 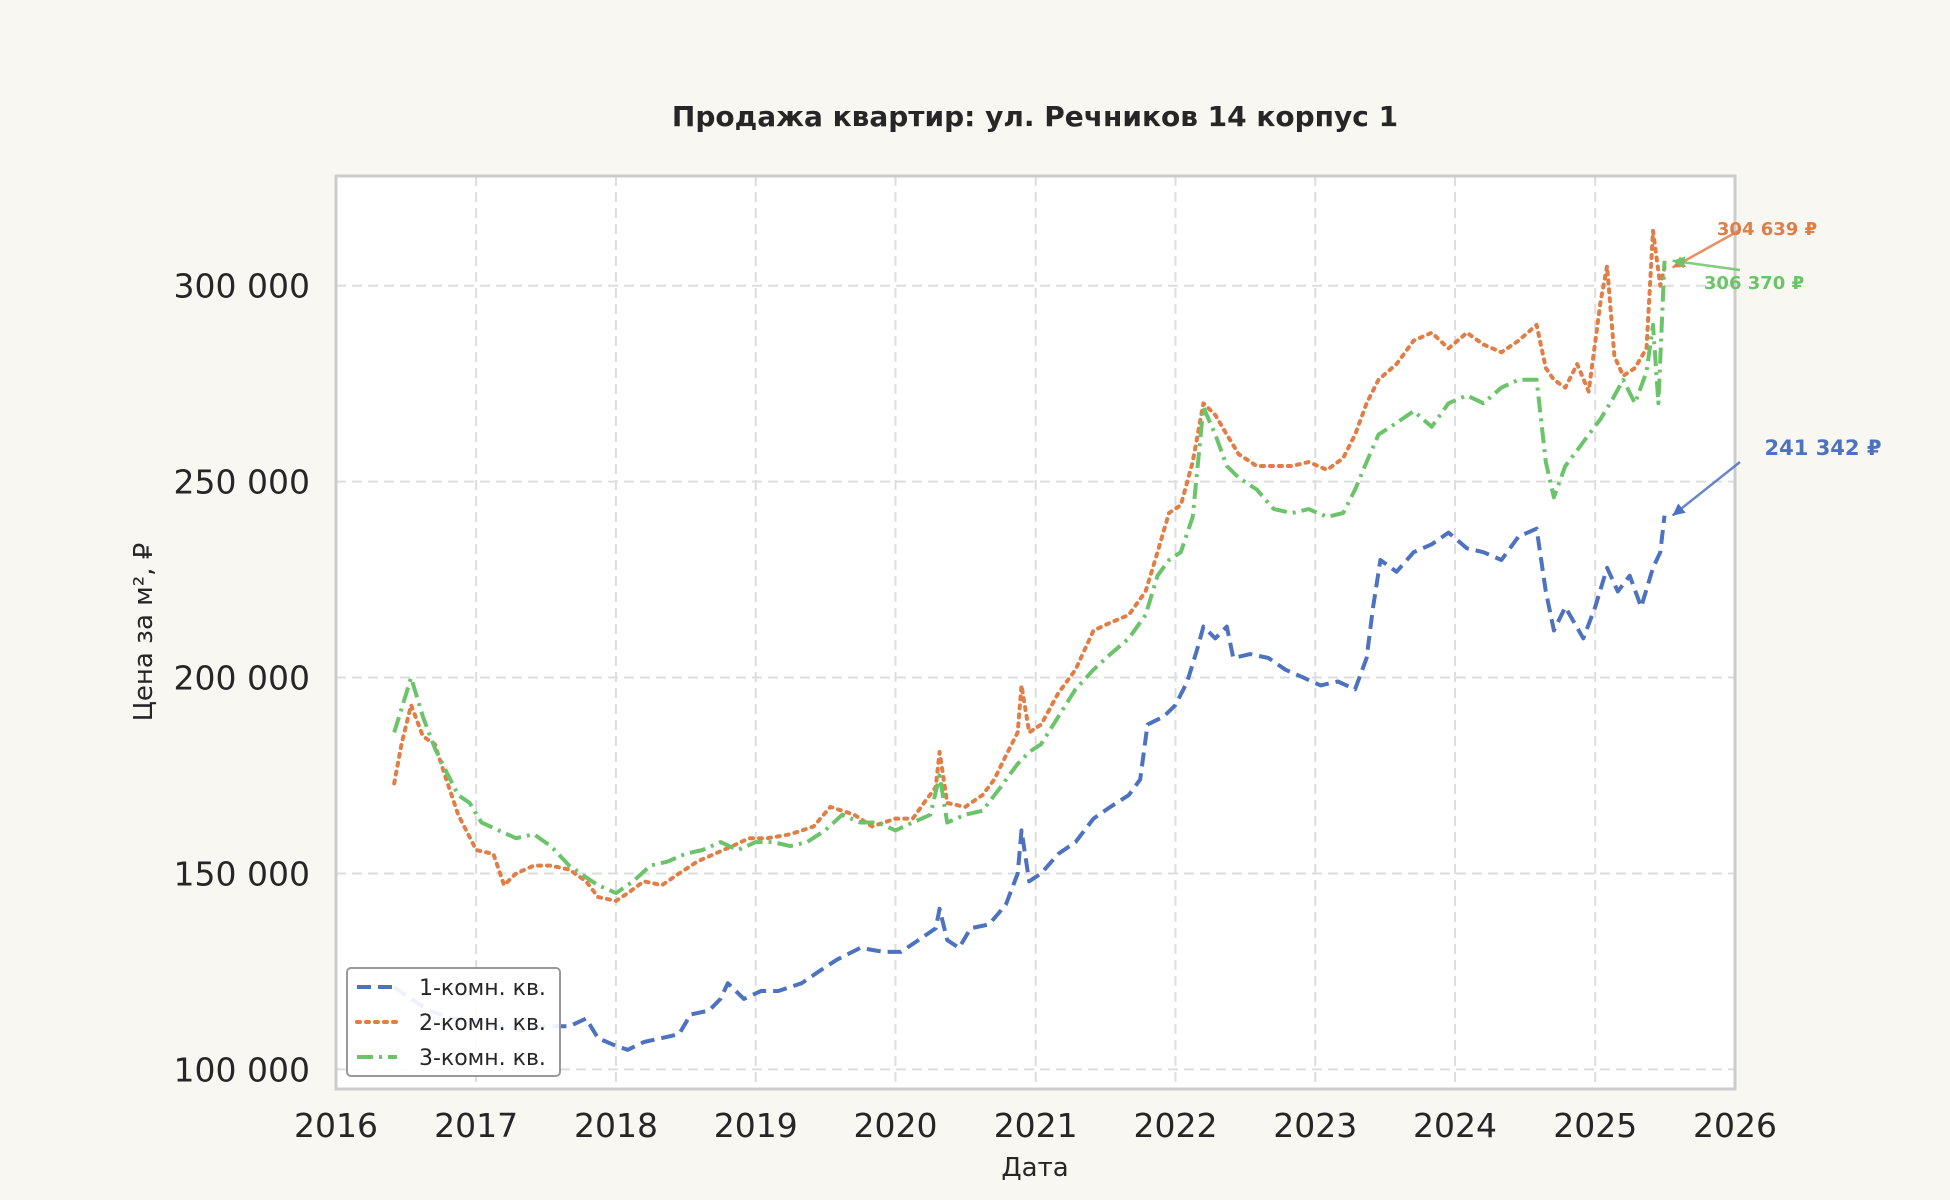 I want to click on y-tick-label: 300 000, so click(x=242, y=286).